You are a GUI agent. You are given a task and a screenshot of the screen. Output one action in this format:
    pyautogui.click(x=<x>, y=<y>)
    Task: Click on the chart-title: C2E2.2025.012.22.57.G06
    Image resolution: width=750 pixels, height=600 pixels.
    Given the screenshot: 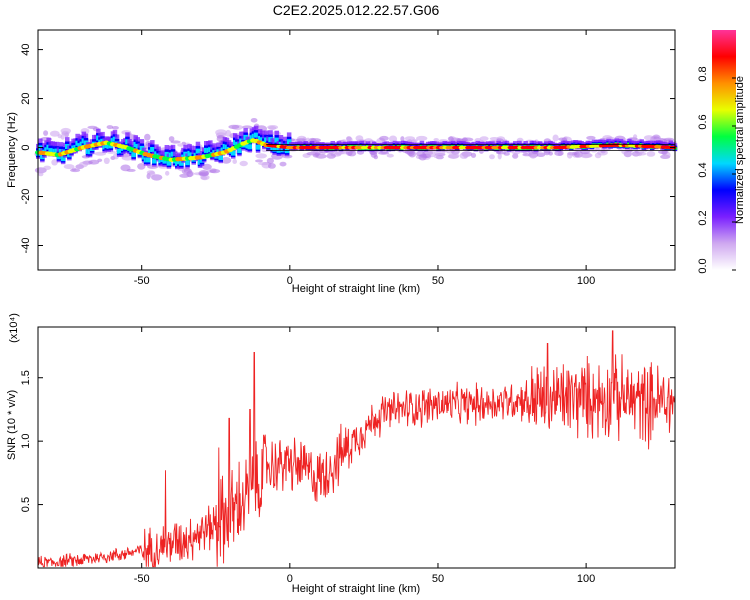 What is the action you would take?
    pyautogui.click(x=356, y=10)
    